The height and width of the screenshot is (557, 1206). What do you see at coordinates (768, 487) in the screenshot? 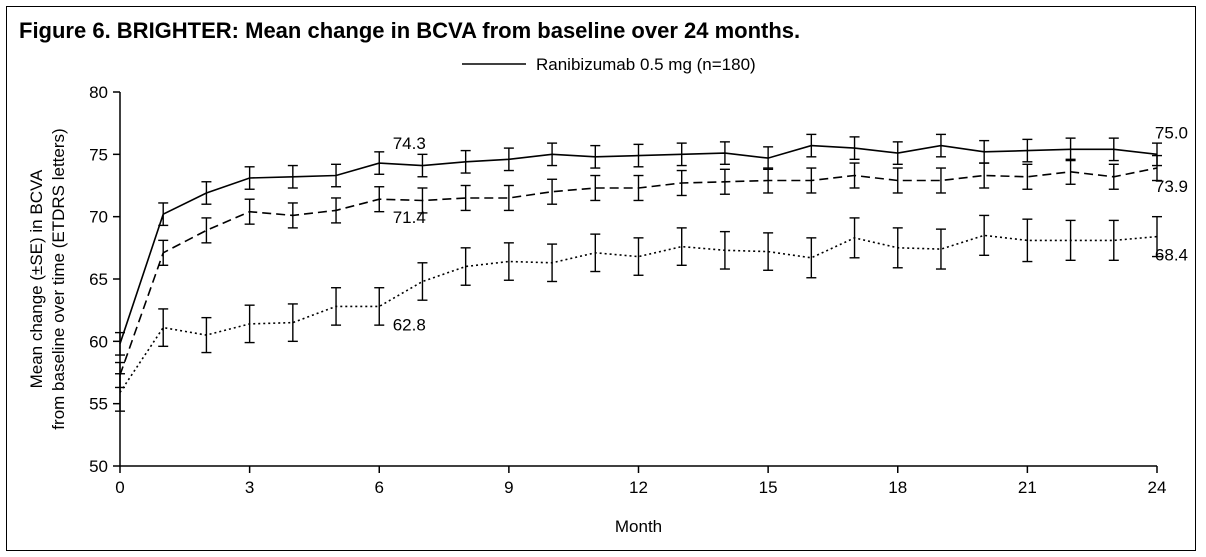
I see `x-tick-label: 15` at bounding box center [768, 487].